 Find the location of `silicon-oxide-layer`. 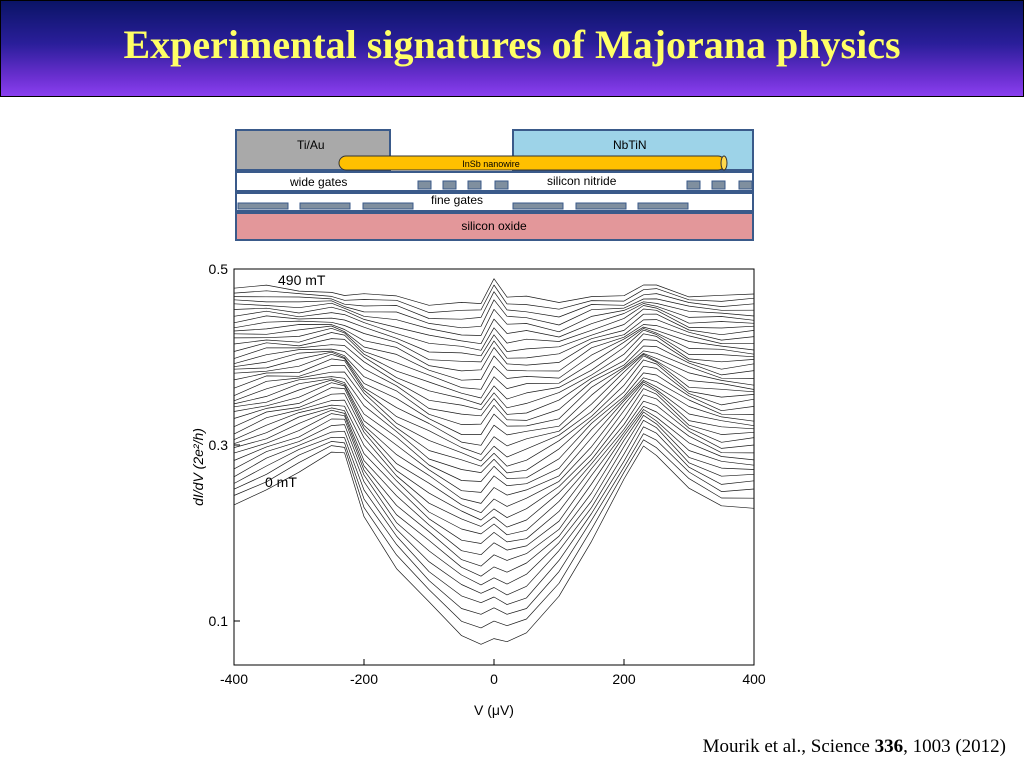

silicon-oxide-layer is located at coordinates (494, 226).